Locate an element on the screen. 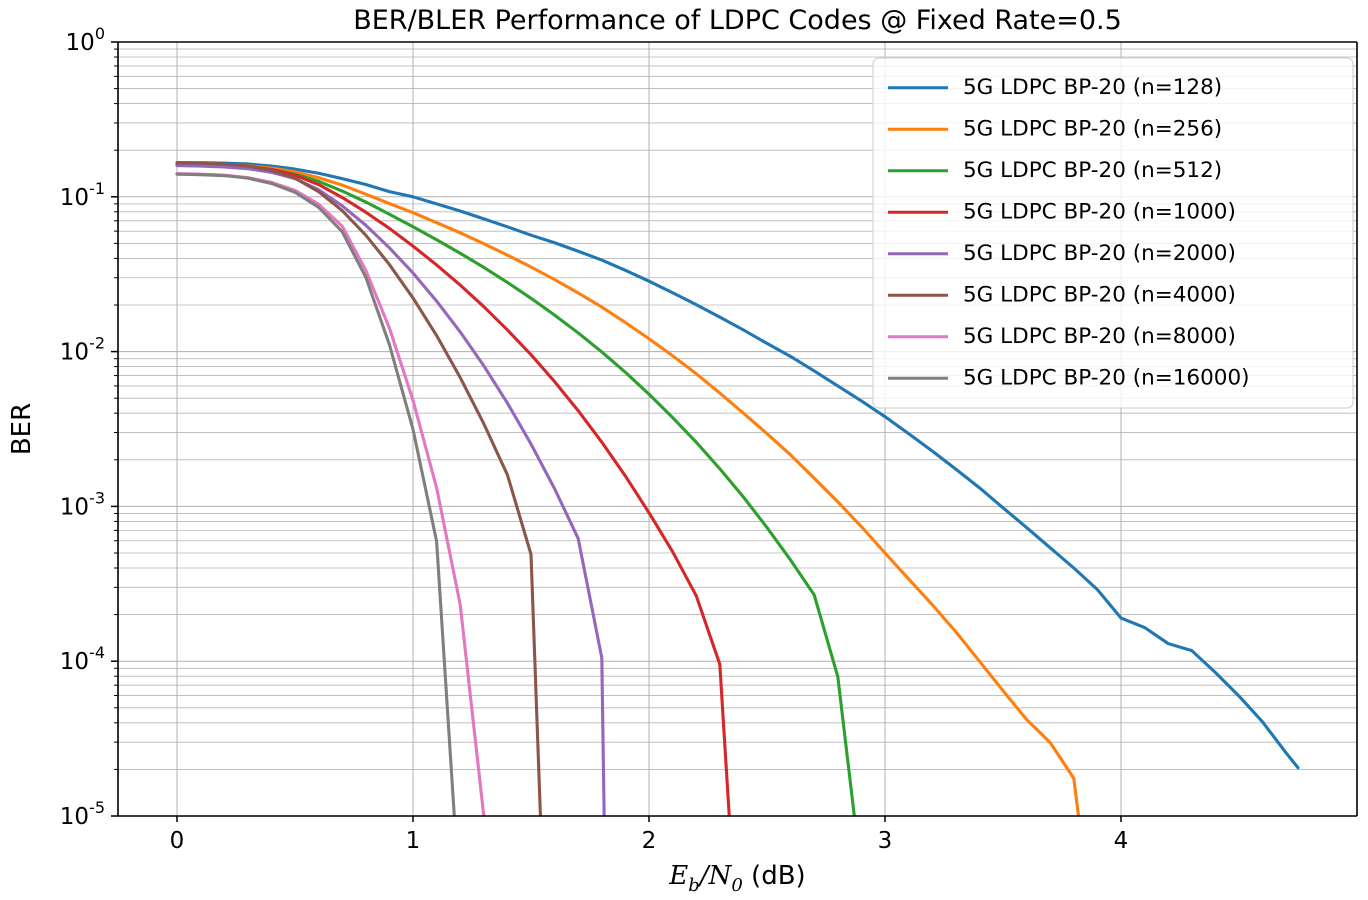 The height and width of the screenshot is (900, 1368). legend-item: 5G LDPC BP-20 (n=1000) is located at coordinates (1062, 211).